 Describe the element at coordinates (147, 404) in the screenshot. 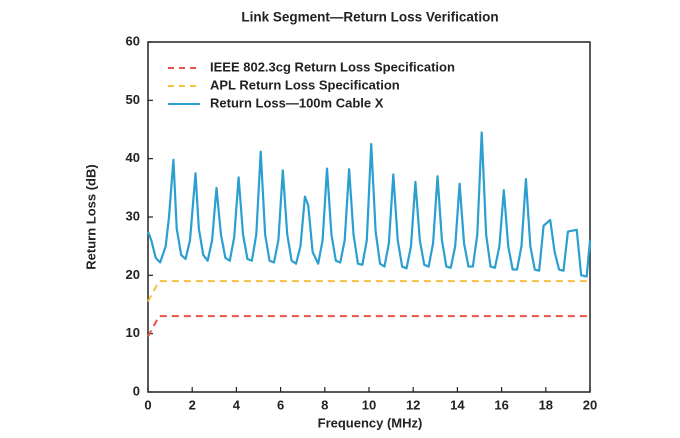

I see `x-tick-label: 0` at that location.